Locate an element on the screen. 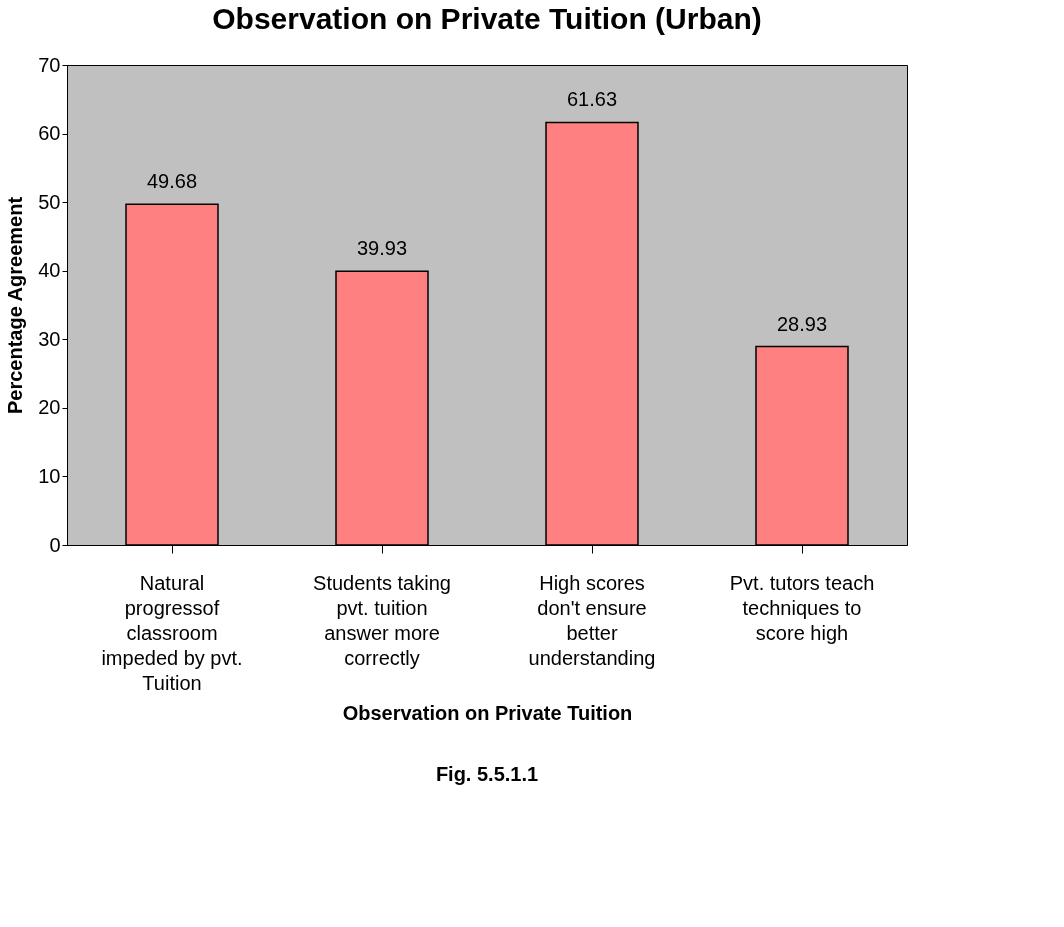  y-tick-label: 70 is located at coordinates (49, 64).